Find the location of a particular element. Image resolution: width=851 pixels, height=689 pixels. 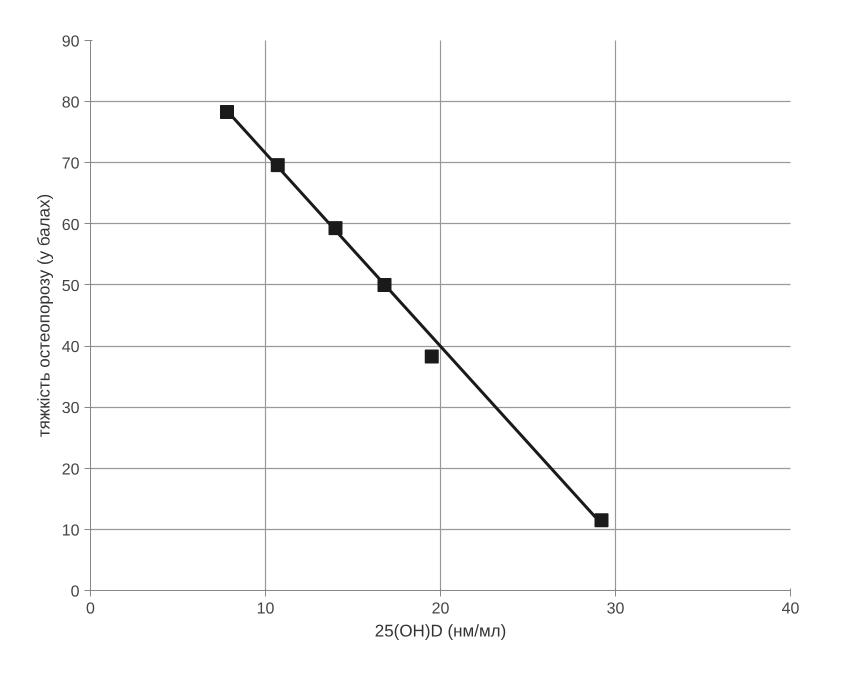

y-axis-title: тяжкість остеопорозу (у балах) is located at coordinates (44, 316).